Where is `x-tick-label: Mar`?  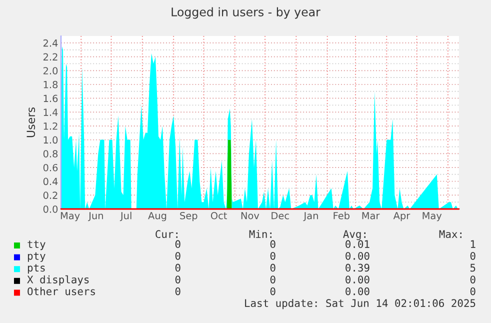 x-tick-label: Mar is located at coordinates (371, 216).